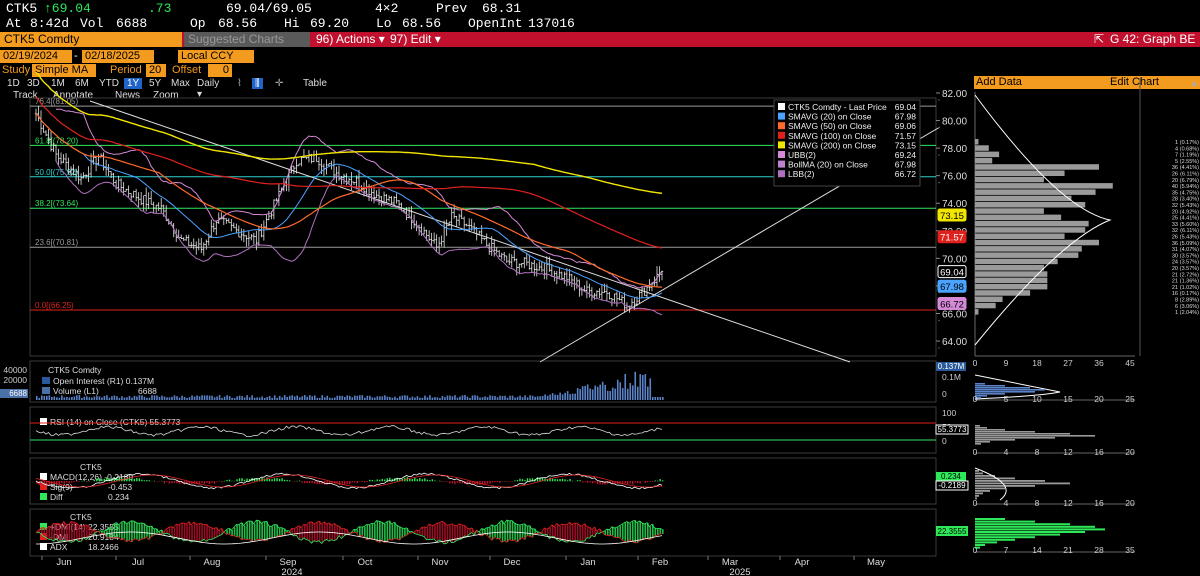 This screenshot has width=1200, height=576. Describe the element at coordinates (166, 95) in the screenshot. I see `zoom-button: Zoom` at that location.